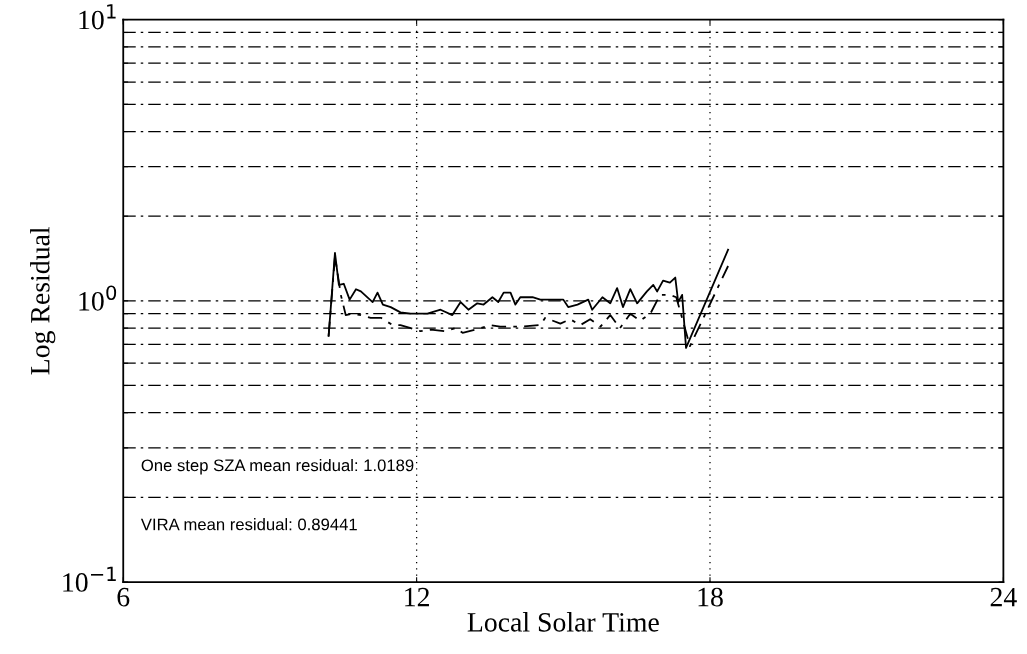  I want to click on x-tick-label: 24, so click(1003, 597).